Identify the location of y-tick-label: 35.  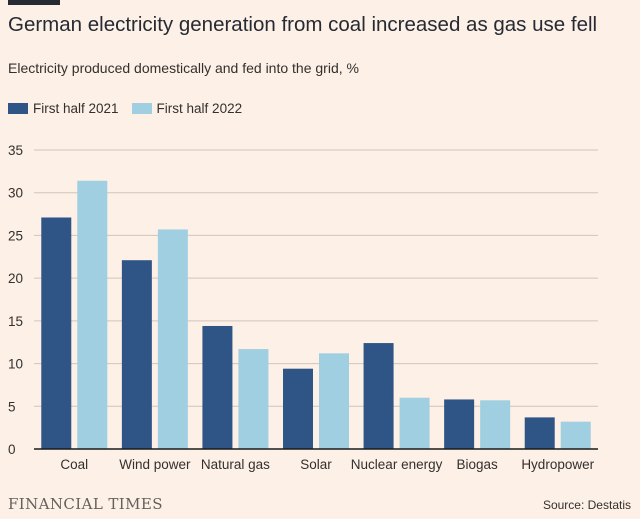
(15, 150).